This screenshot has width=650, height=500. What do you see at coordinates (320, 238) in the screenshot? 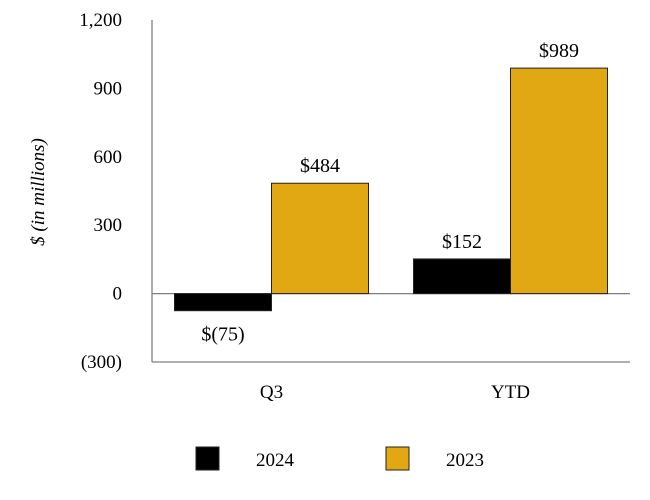
I see `bar-2023-q3` at bounding box center [320, 238].